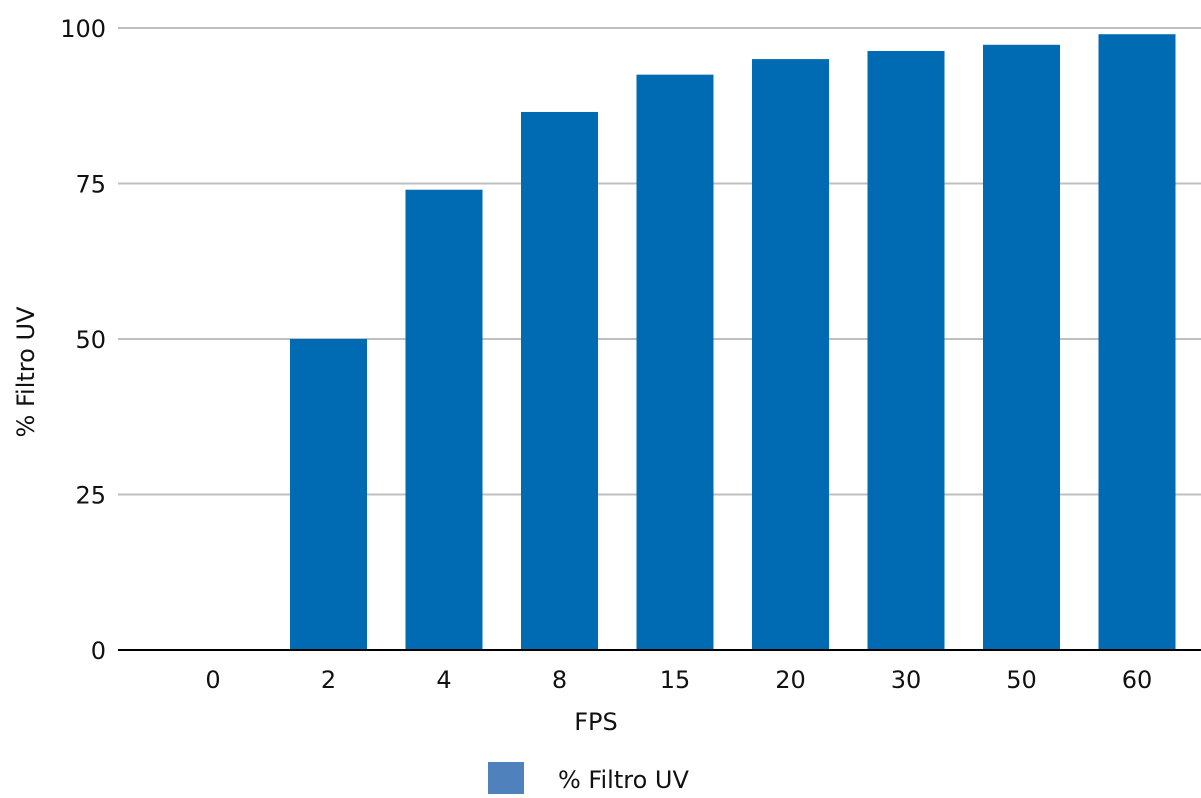 The image size is (1201, 798). I want to click on y-tick-label: 100, so click(83, 29).